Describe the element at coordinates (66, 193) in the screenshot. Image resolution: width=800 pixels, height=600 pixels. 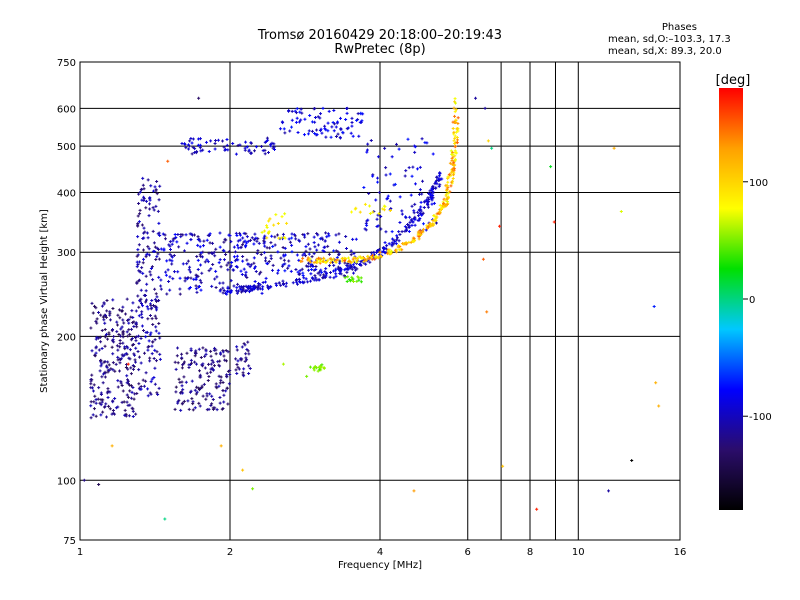
I see `y-tick-label: 400` at that location.